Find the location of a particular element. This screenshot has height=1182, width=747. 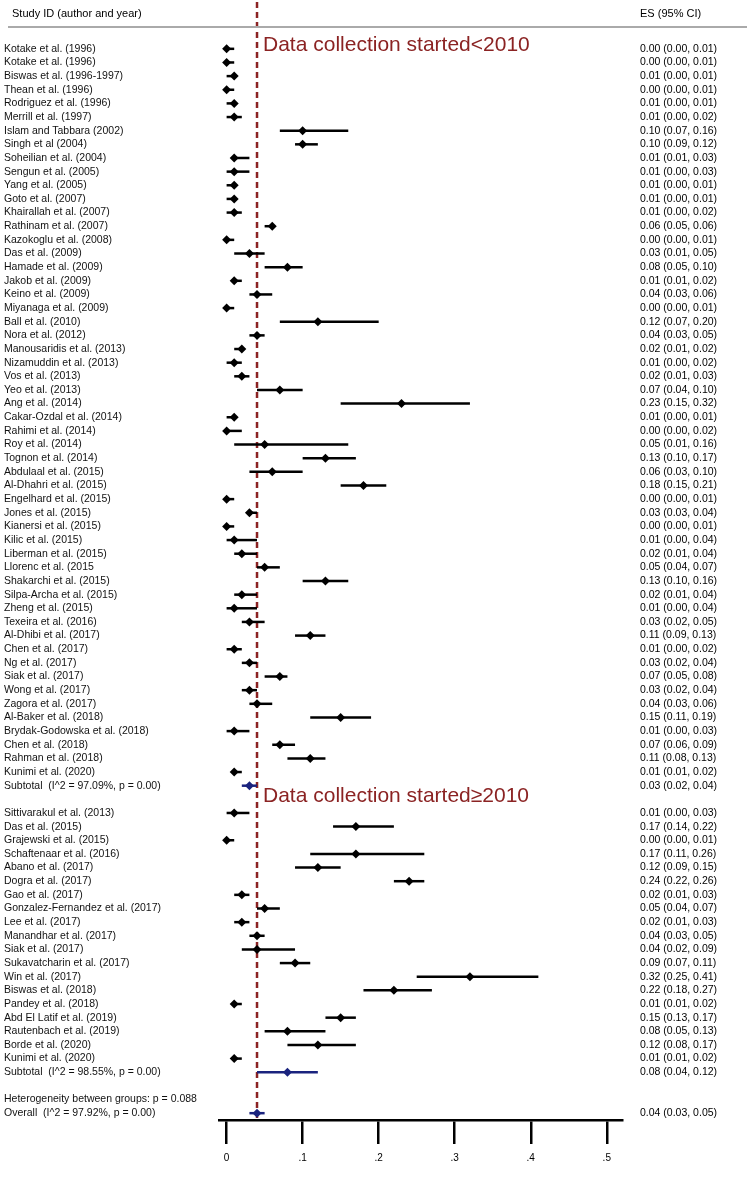

y-tick-label: Yang et al. (2005) is located at coordinates (45, 184).